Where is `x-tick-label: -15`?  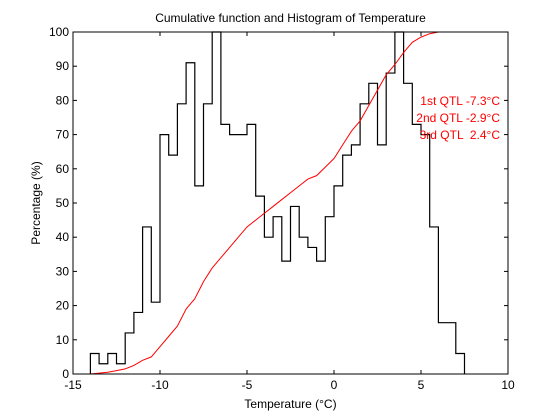 x-tick-label: -15 is located at coordinates (73, 385).